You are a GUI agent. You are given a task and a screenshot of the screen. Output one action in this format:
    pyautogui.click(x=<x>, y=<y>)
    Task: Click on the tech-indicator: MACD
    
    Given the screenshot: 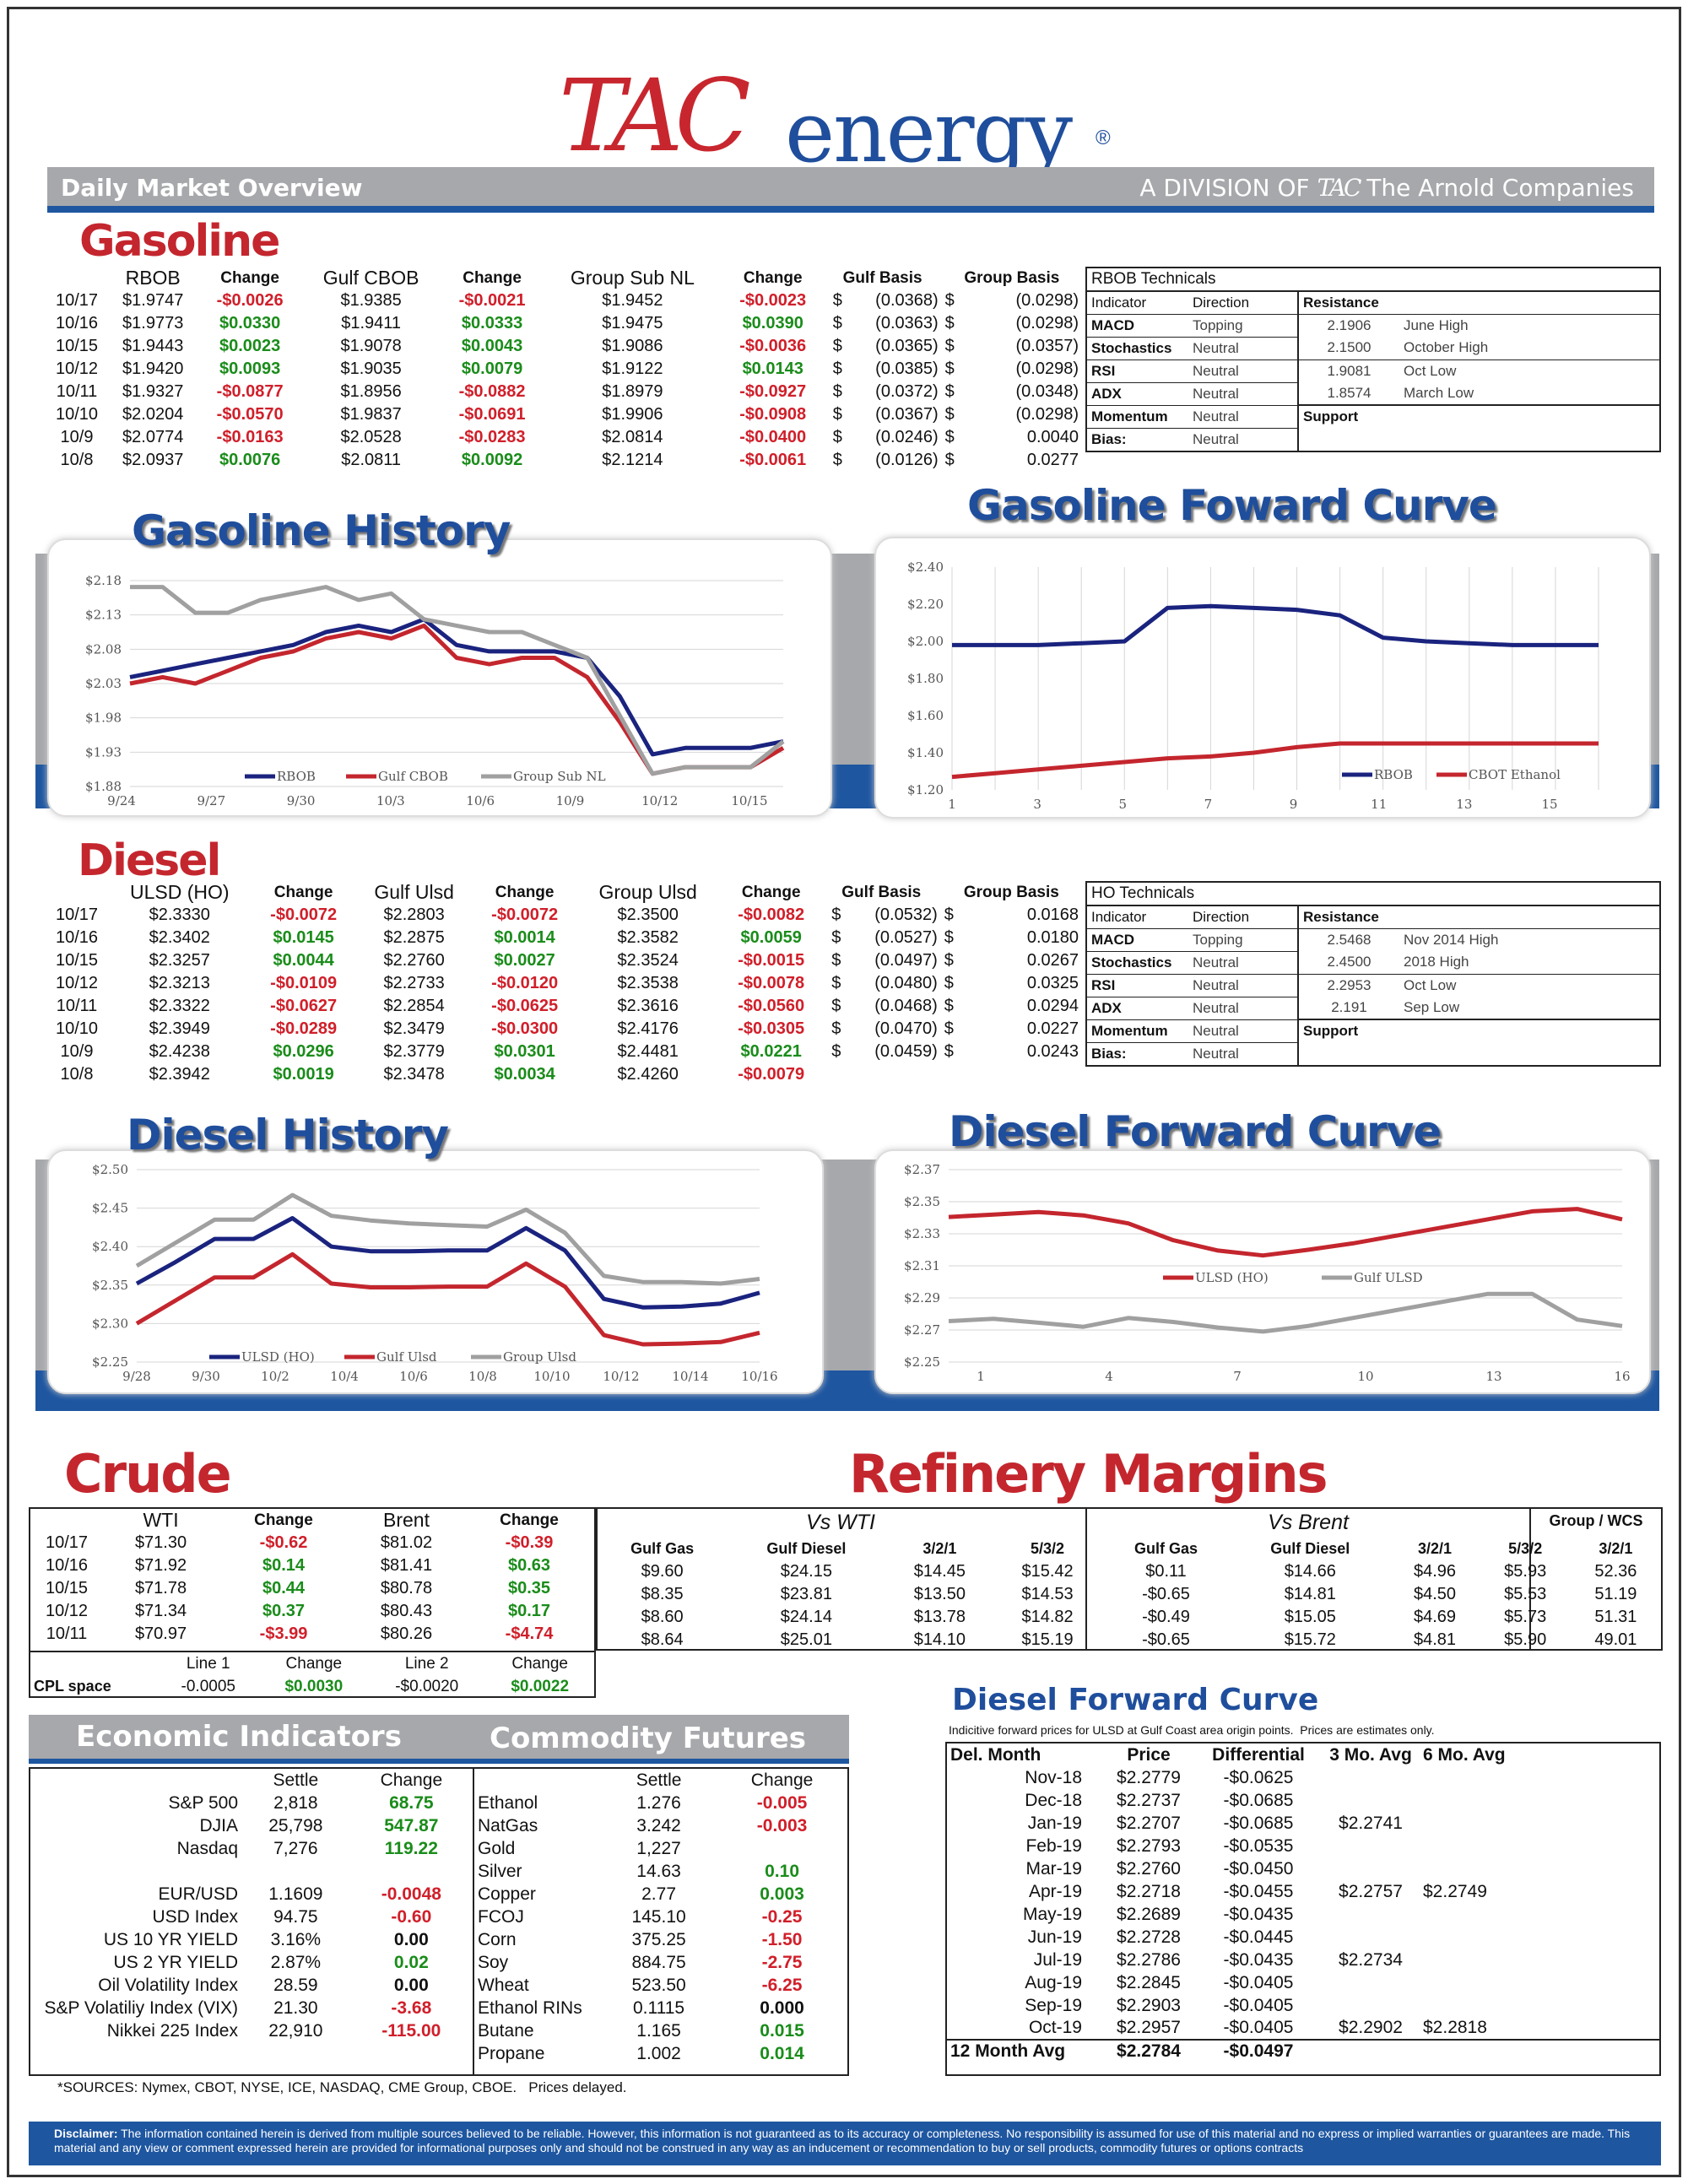 What is the action you would take?
    pyautogui.click(x=1137, y=939)
    